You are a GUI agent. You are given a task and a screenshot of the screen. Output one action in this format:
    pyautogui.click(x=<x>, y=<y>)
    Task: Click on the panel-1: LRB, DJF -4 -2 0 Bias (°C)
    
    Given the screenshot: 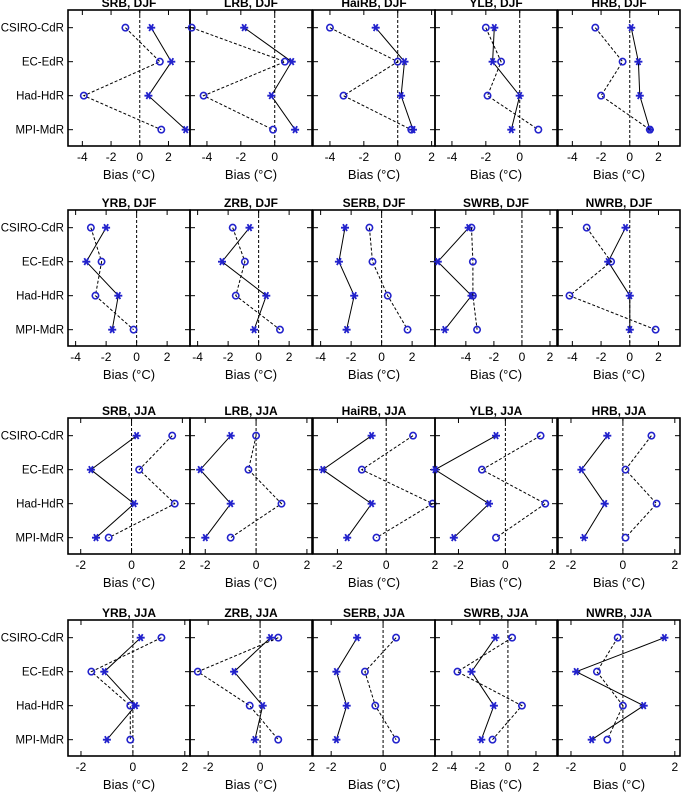 What is the action you would take?
    pyautogui.click(x=250, y=91)
    